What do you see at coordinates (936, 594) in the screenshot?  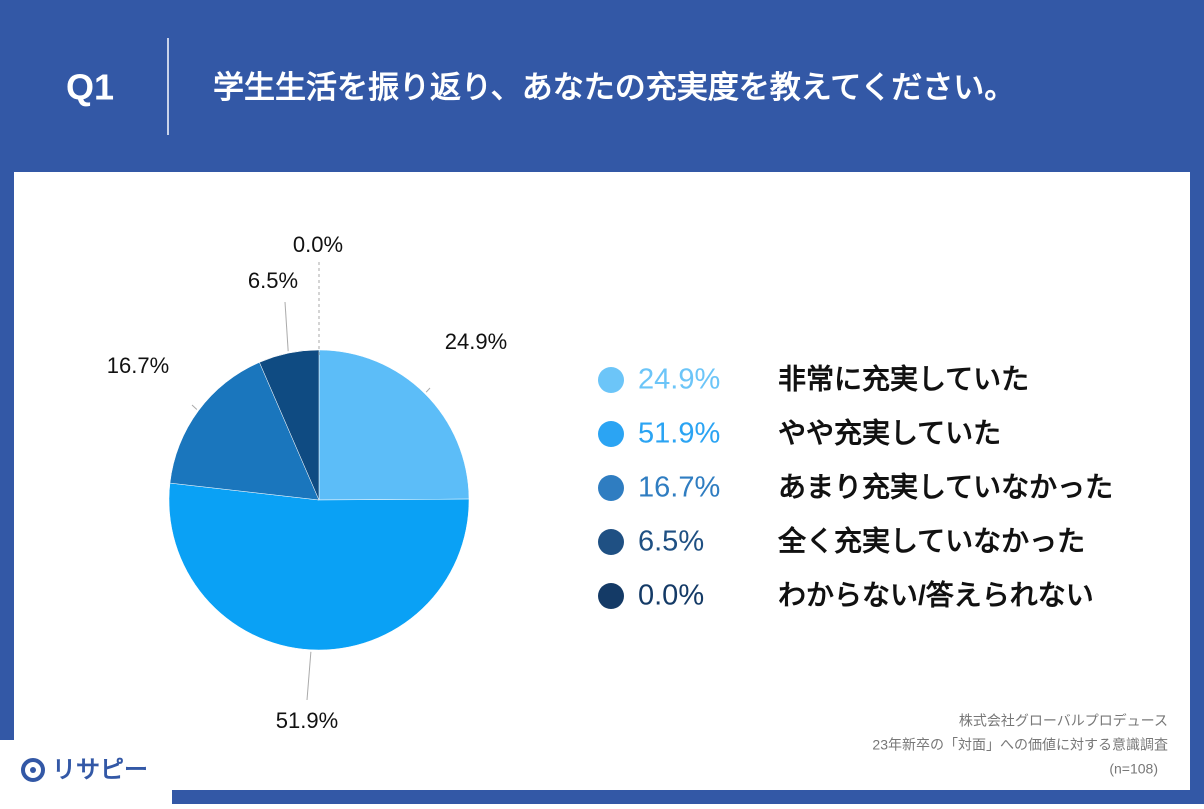 I see `legend-label: わからない/答えられない` at bounding box center [936, 594].